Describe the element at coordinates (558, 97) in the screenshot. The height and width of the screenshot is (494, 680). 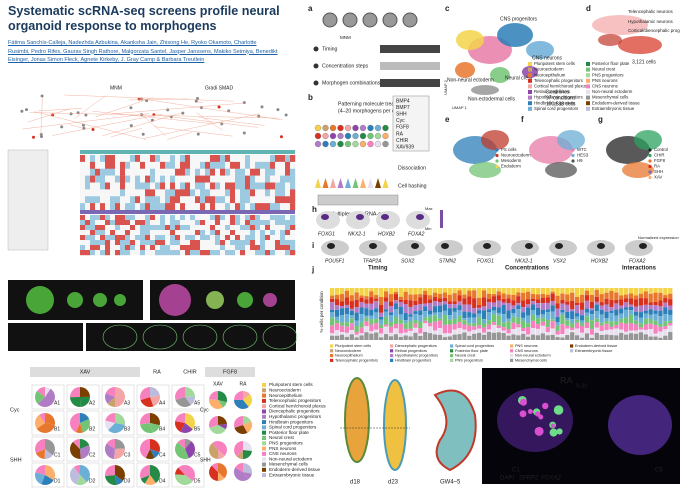
I see `legend-label: Hypothalamic progenitors` at that location.